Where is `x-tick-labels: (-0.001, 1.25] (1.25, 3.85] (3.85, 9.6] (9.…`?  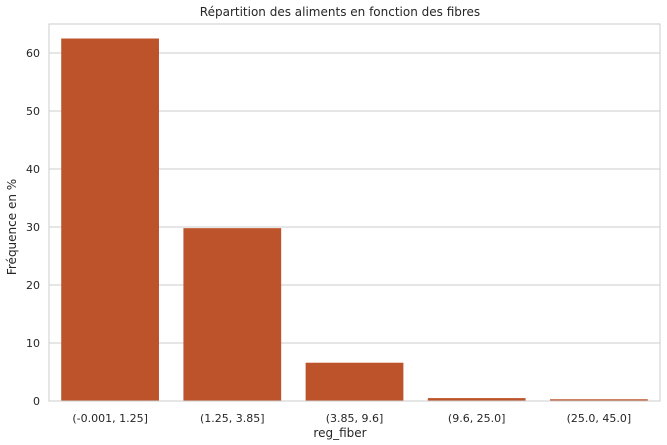 x-tick-labels: (-0.001, 1.25] (1.25, 3.85] (3.85, 9.6] (9.… is located at coordinates (351, 418).